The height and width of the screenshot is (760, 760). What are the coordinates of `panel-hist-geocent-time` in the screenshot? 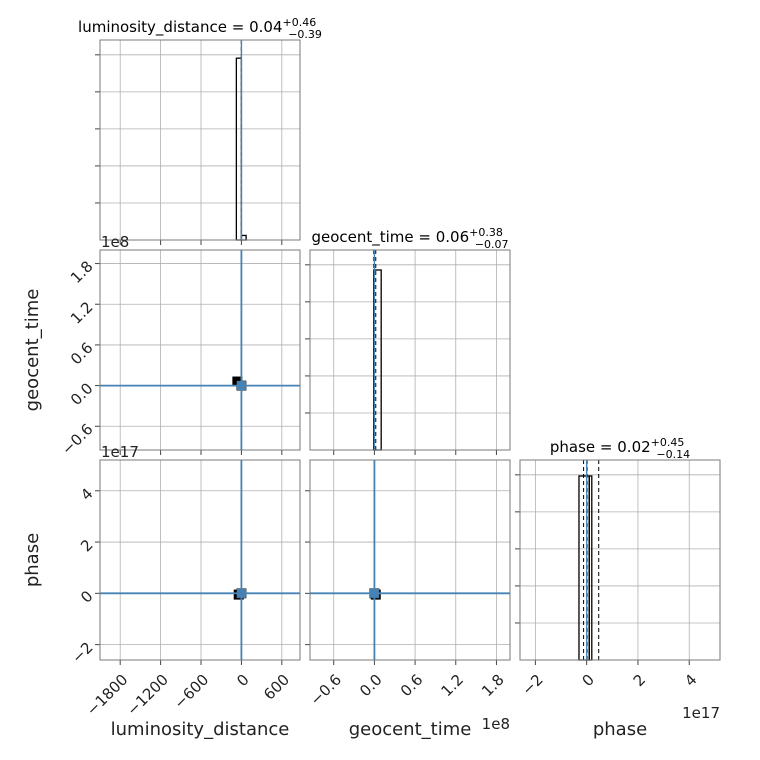 It's located at (408, 352).